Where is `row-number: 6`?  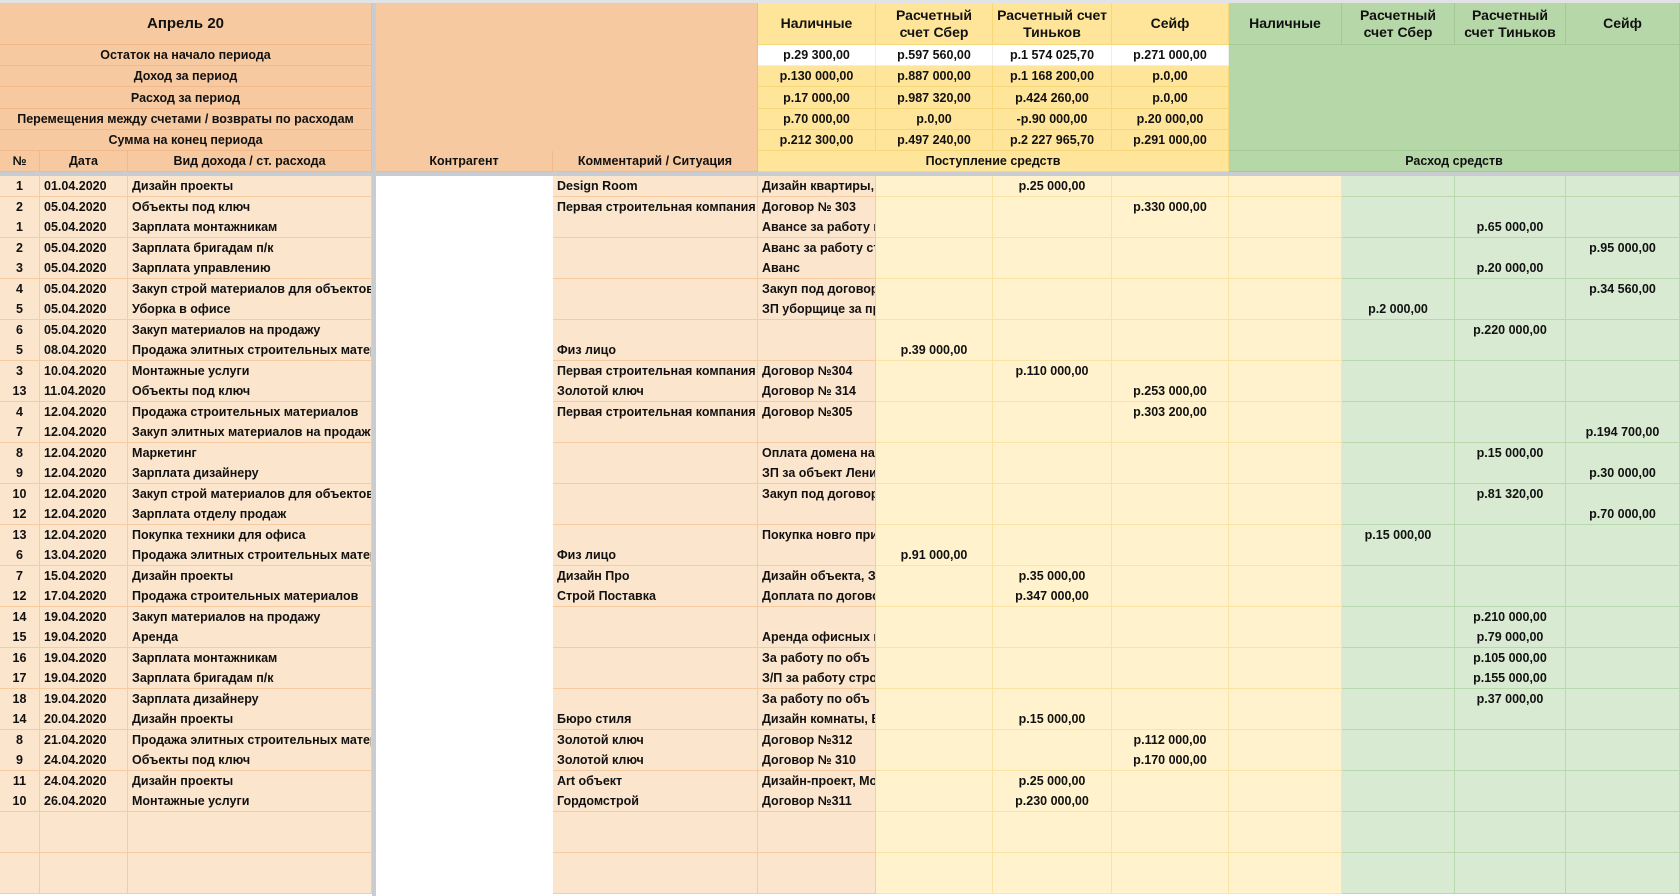 row-number: 6 is located at coordinates (20, 555).